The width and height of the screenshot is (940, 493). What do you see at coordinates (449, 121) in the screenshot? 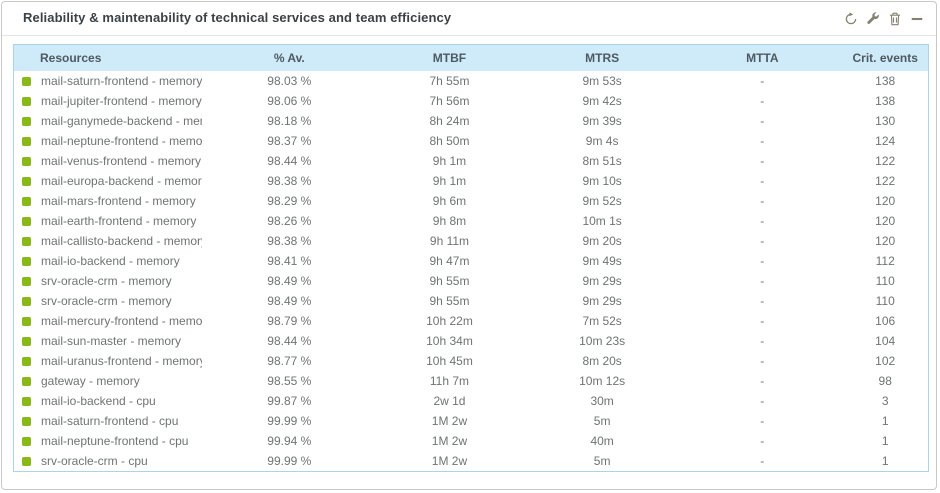
I see `mtbf-cell: 8h 24m` at bounding box center [449, 121].